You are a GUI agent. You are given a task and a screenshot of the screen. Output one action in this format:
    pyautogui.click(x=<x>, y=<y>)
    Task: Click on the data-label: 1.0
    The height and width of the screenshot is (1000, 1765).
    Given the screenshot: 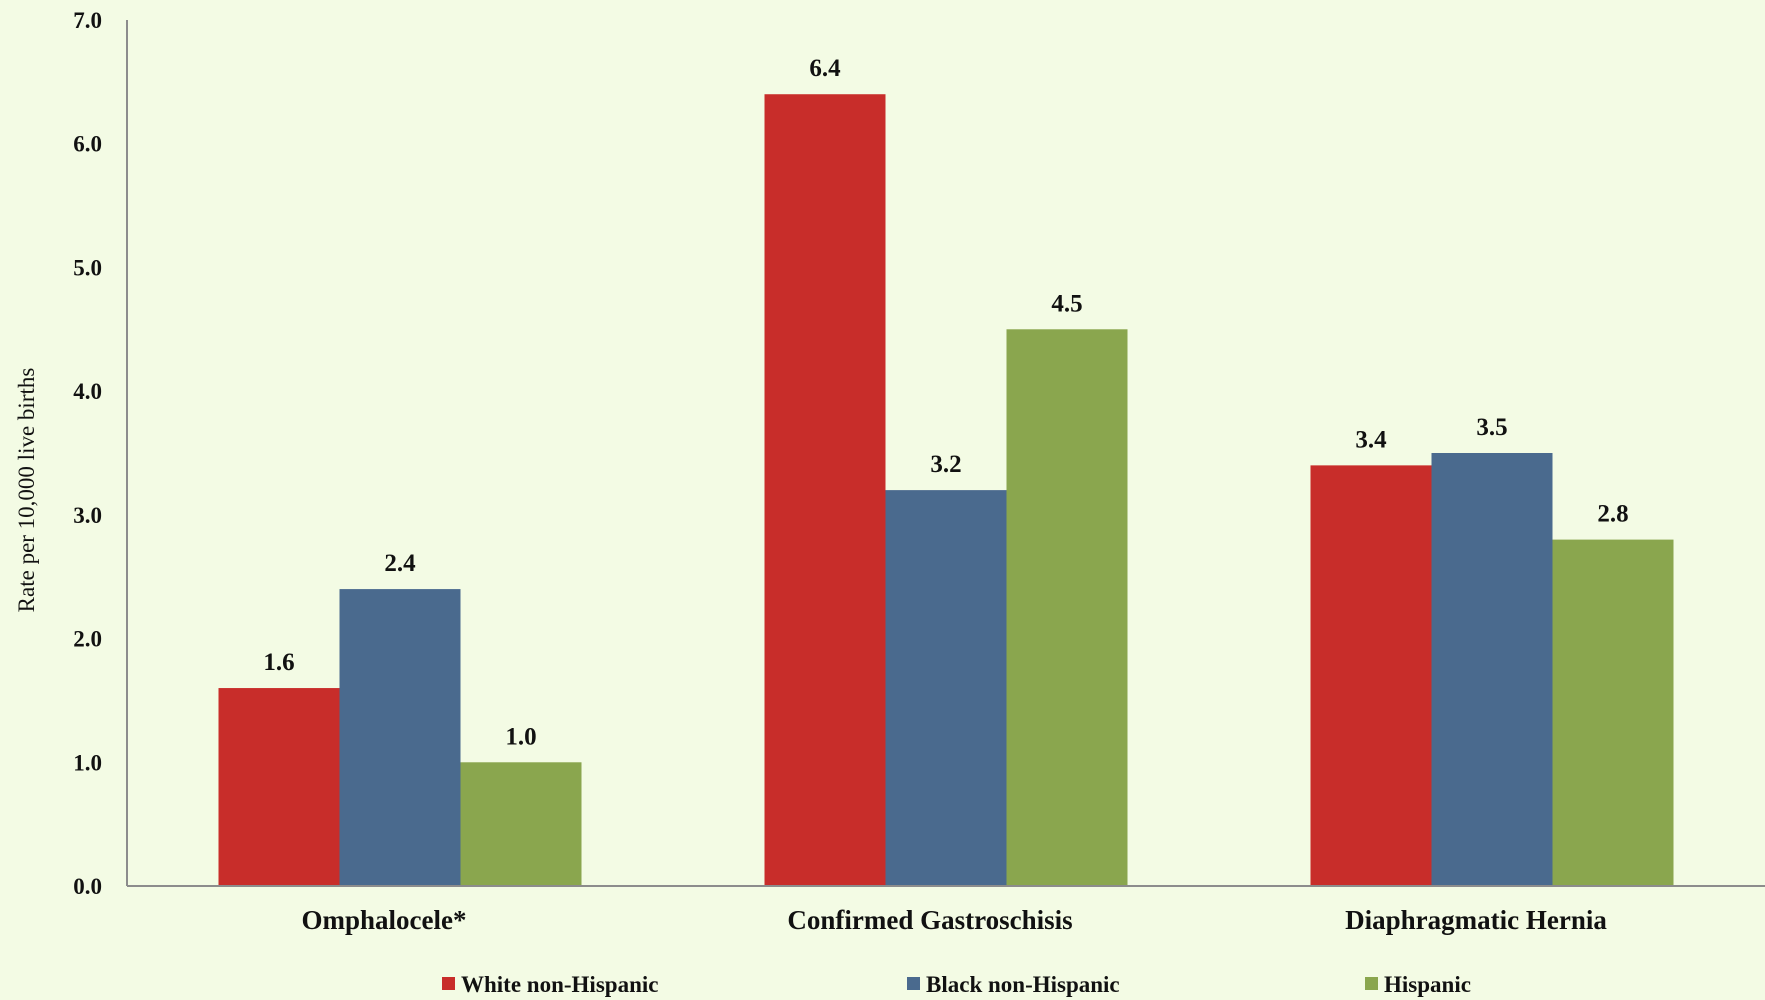 What is the action you would take?
    pyautogui.click(x=520, y=736)
    